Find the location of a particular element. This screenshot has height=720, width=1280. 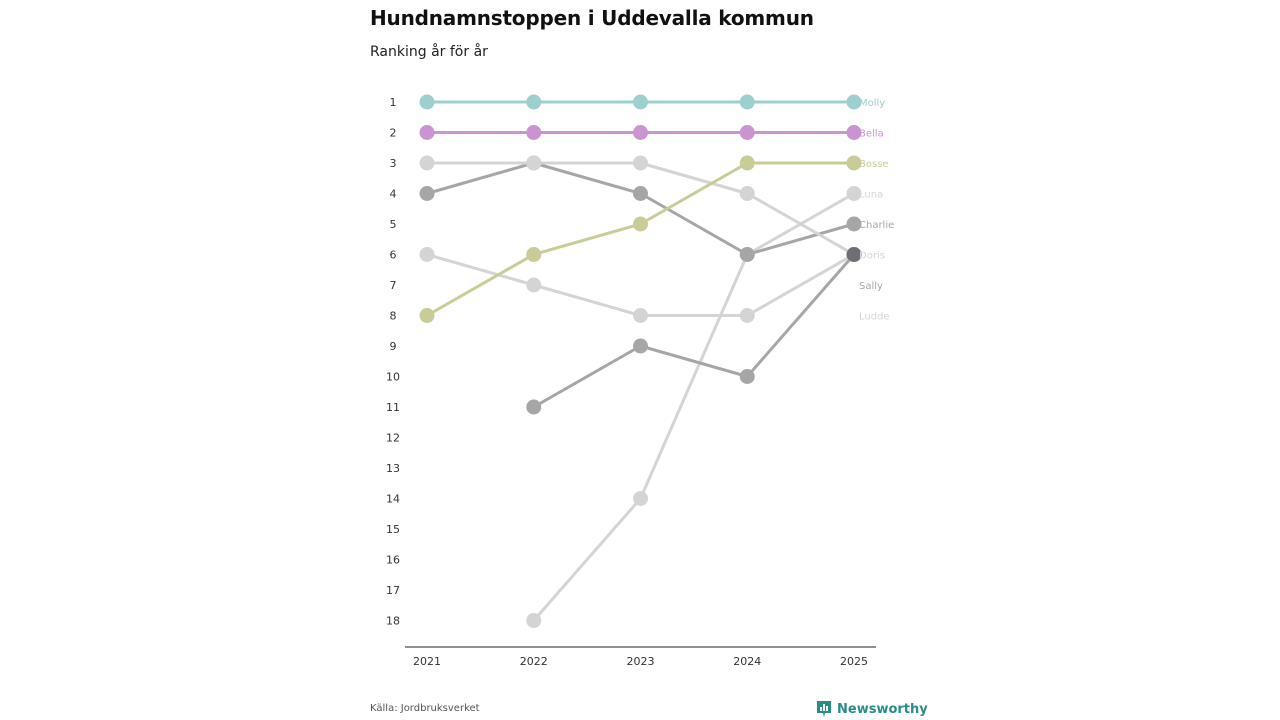

y-tick-label: 12 is located at coordinates (393, 438).